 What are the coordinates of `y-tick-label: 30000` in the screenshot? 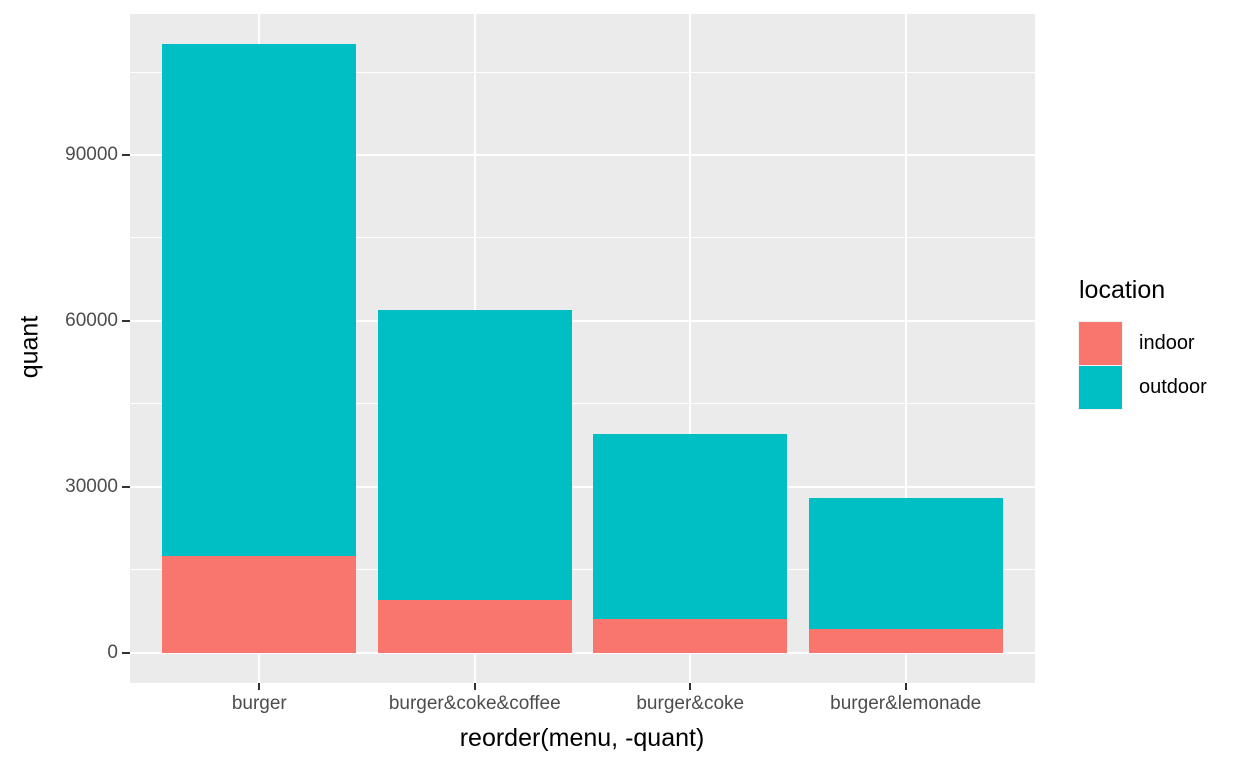 It's located at (91, 486).